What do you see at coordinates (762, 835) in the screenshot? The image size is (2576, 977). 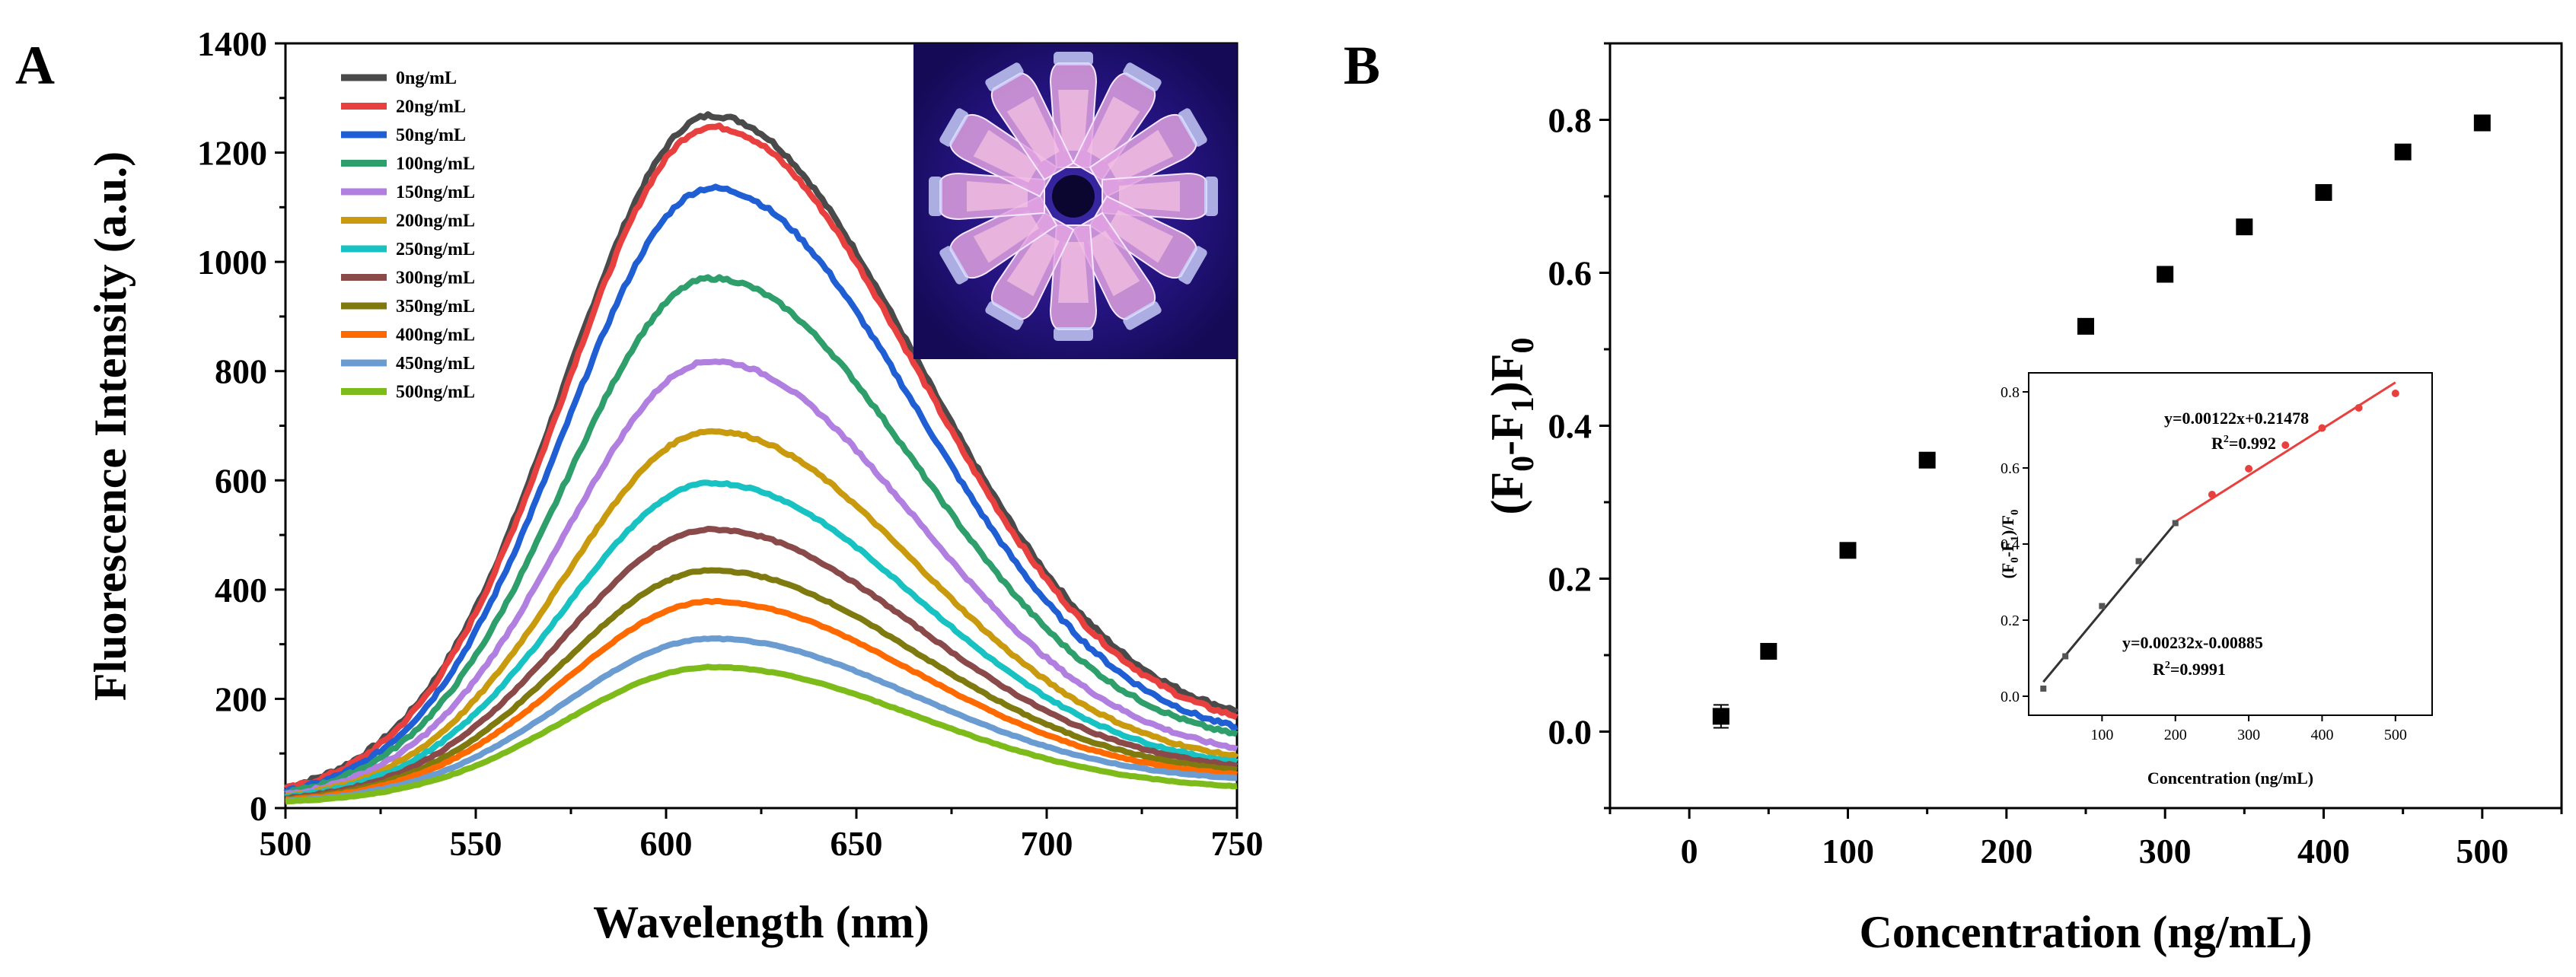 I see `panel-a-x-ticks: 500 550 600 650 700 750` at bounding box center [762, 835].